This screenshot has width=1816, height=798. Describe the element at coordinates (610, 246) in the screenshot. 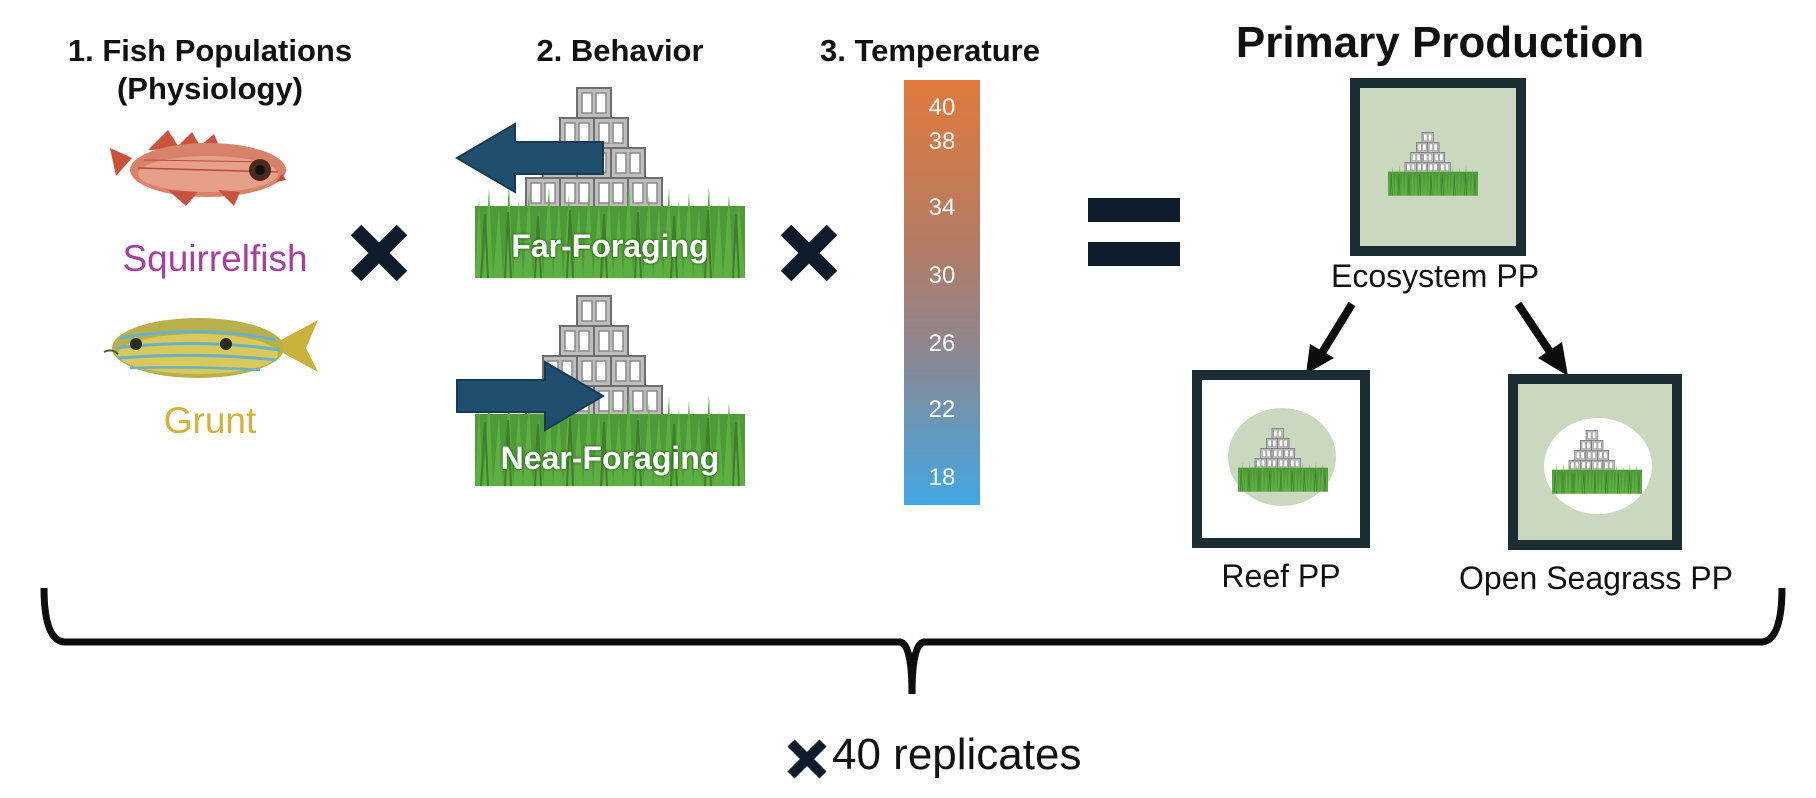

I see `far-foraging-label: Far-Foraging` at that location.